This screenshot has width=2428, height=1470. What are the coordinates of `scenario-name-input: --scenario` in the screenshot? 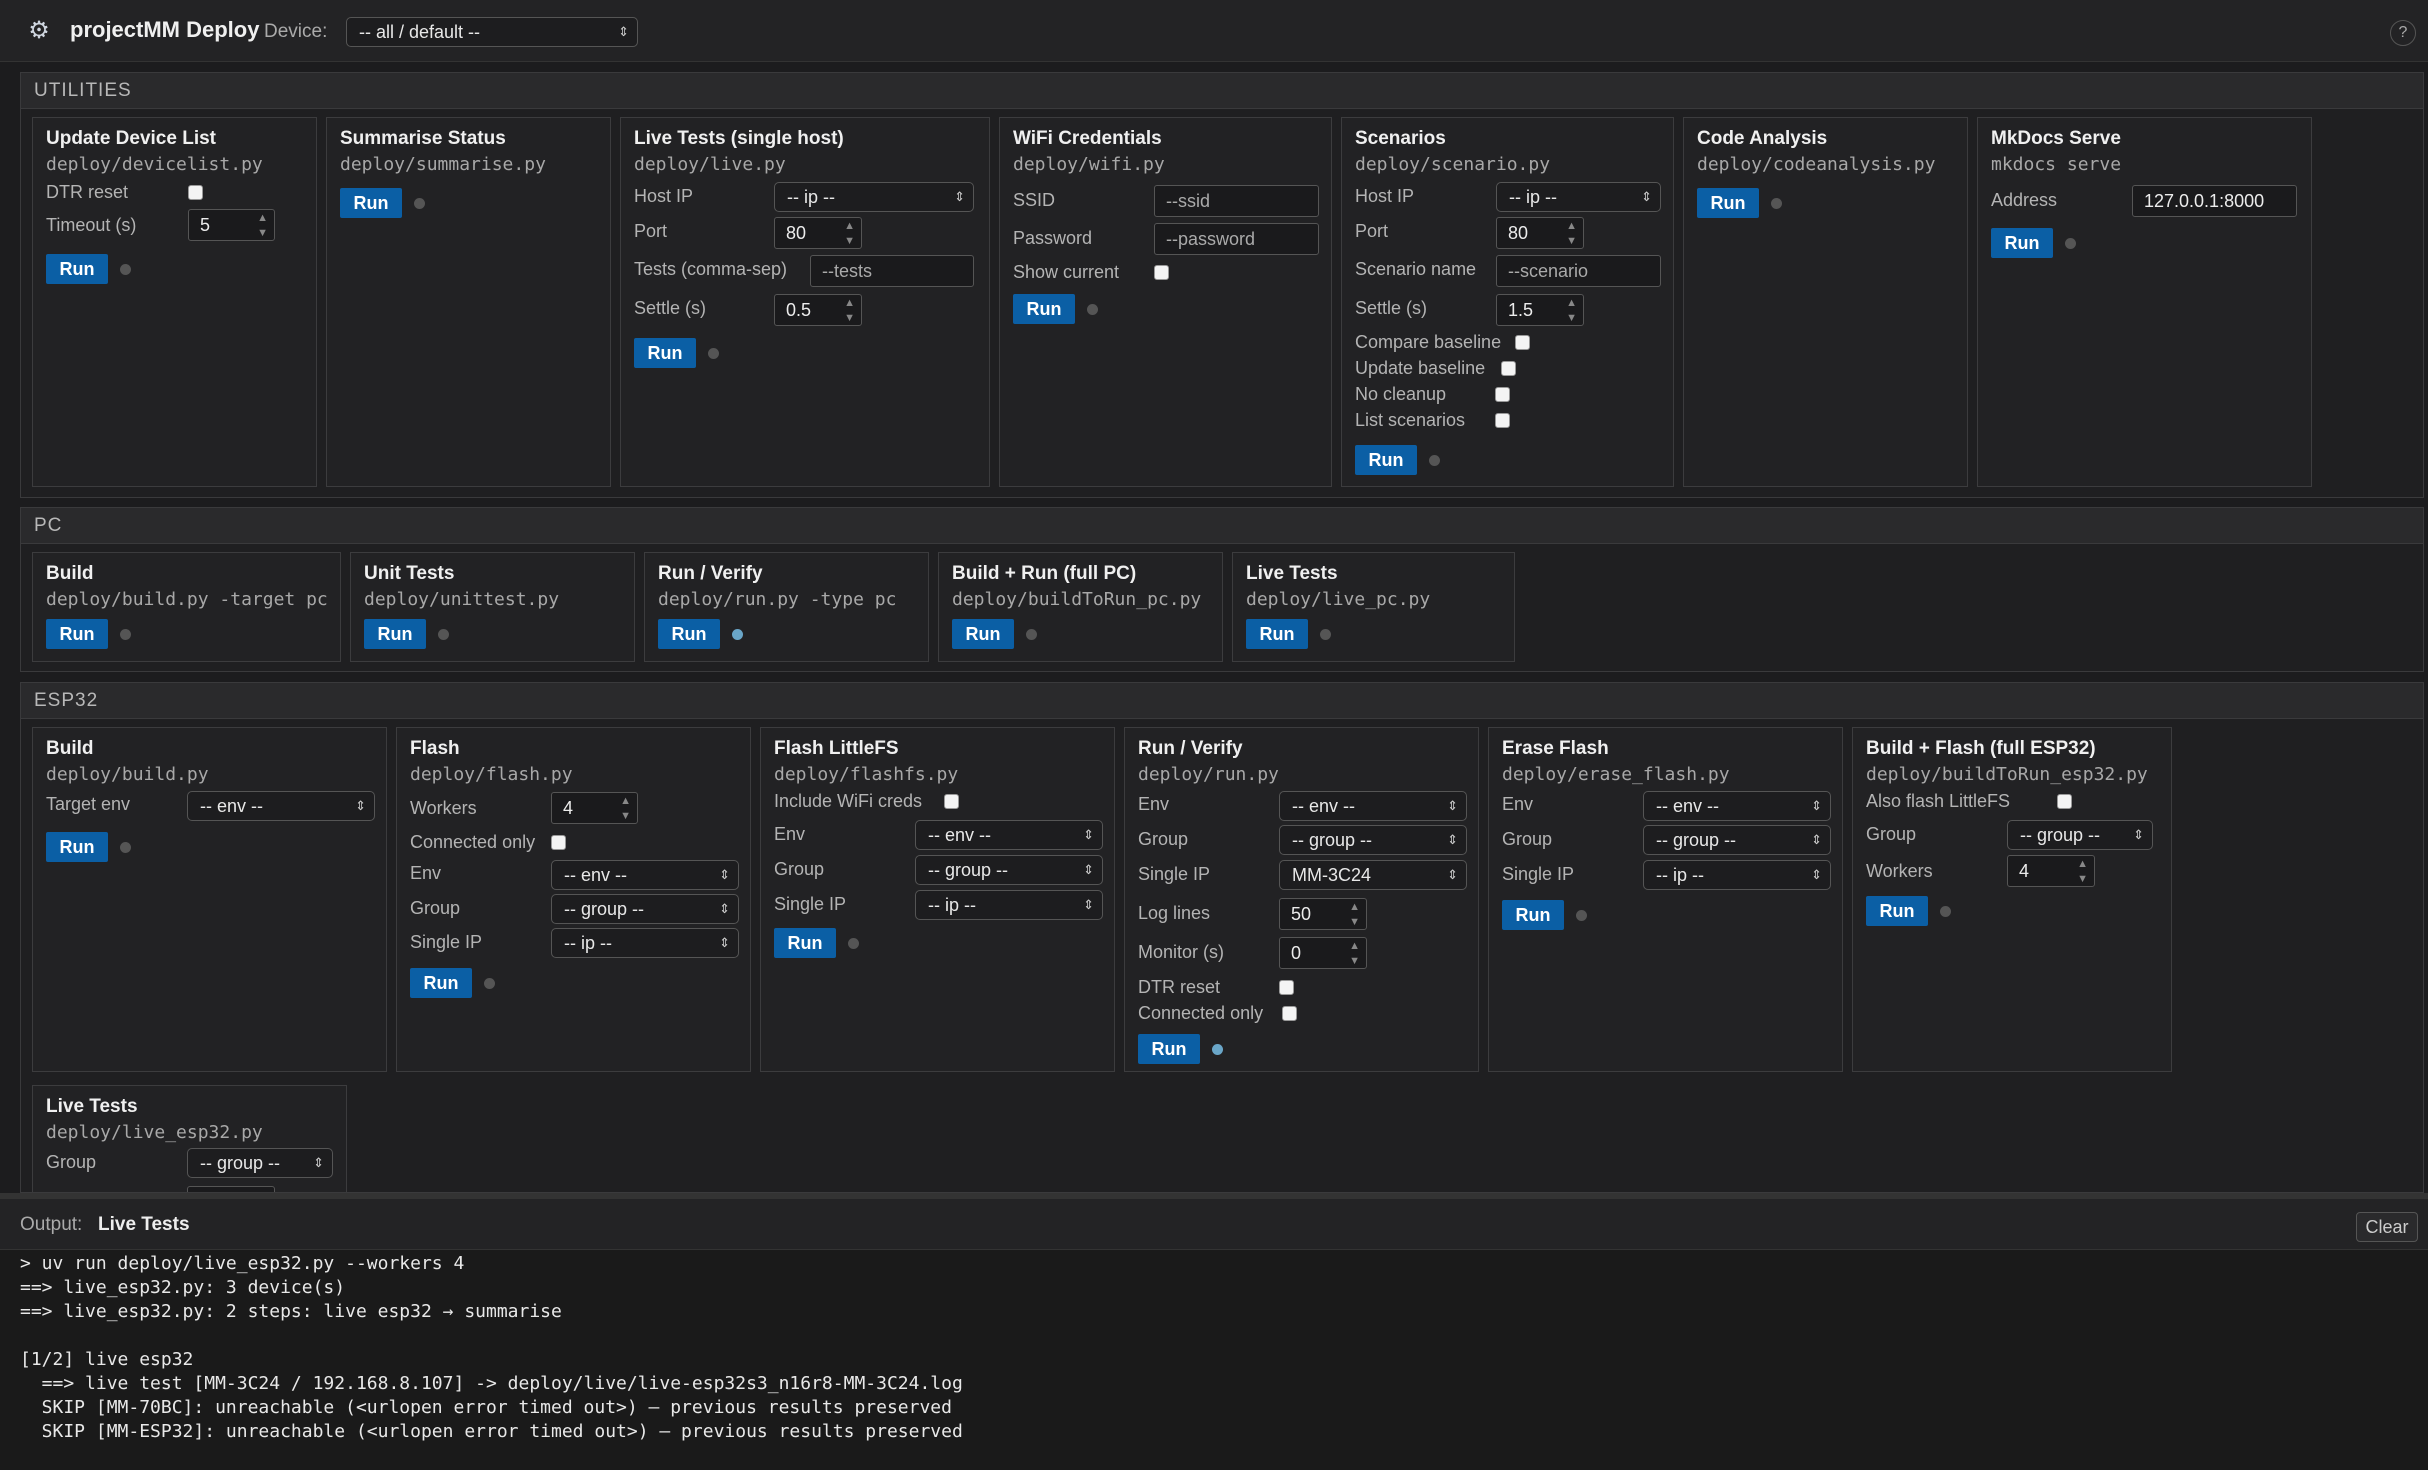 It's located at (1578, 271).